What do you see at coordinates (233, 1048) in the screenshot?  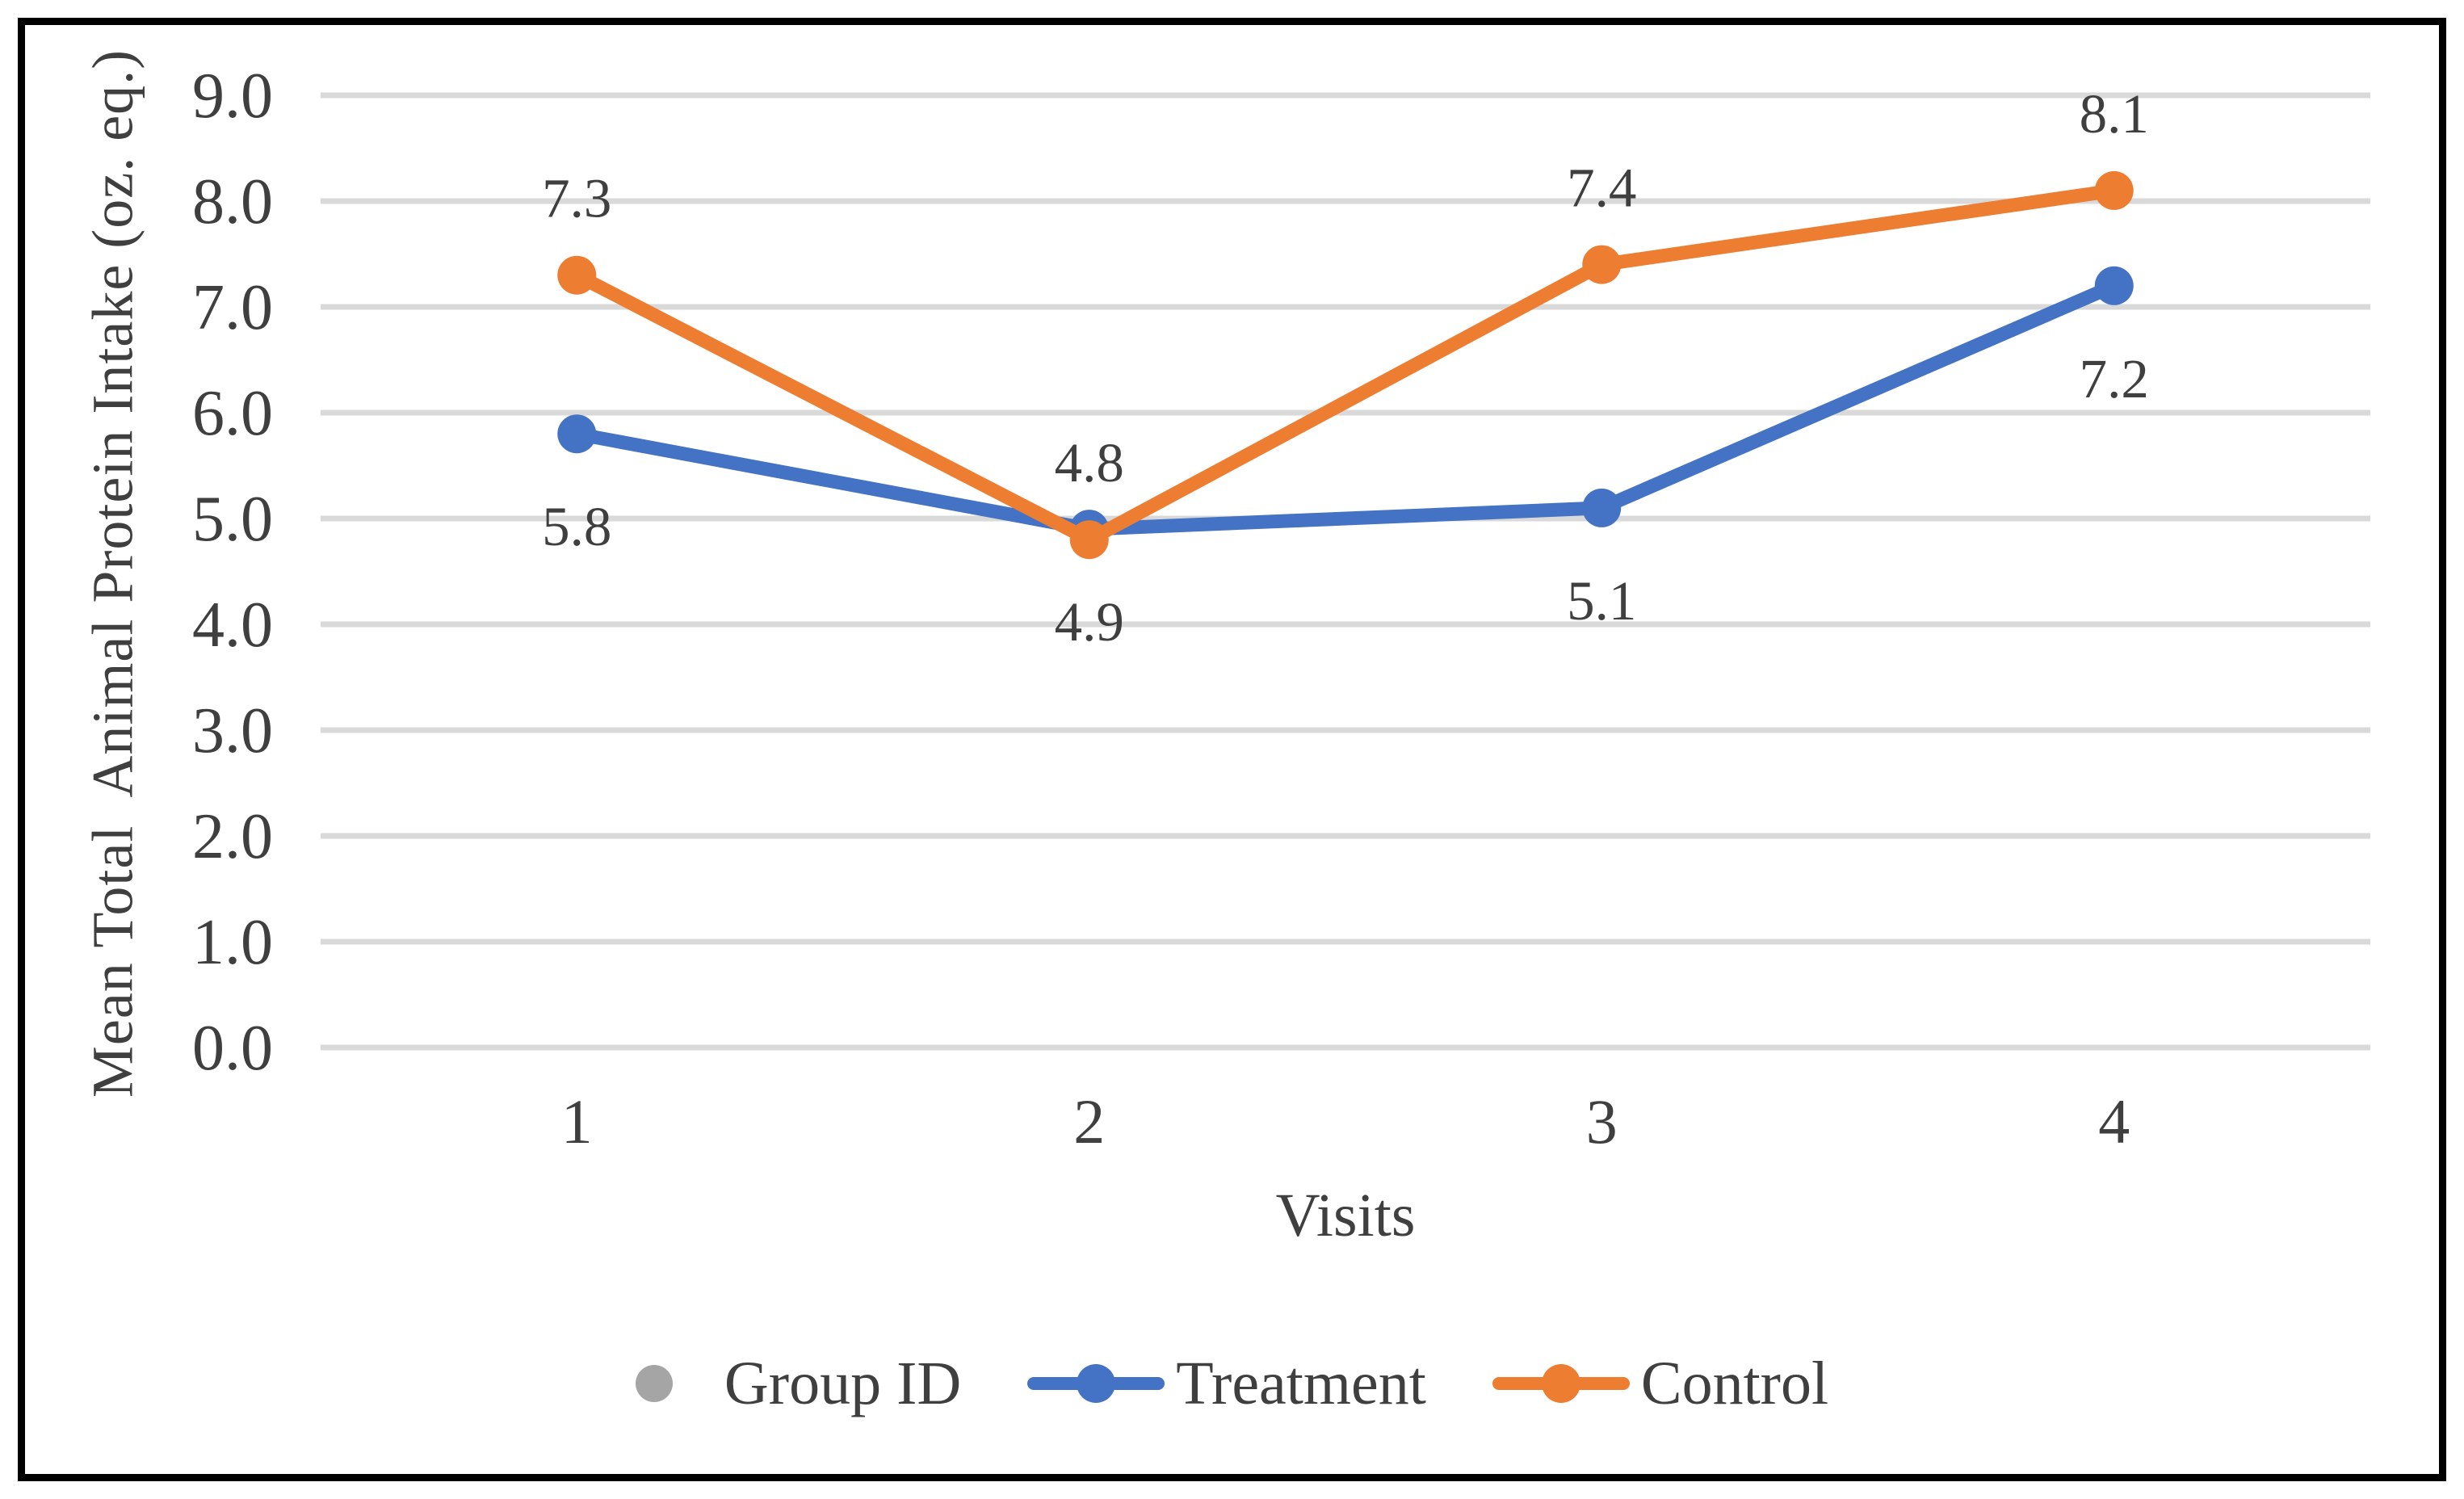 I see `y-tick-label: 0.0` at bounding box center [233, 1048].